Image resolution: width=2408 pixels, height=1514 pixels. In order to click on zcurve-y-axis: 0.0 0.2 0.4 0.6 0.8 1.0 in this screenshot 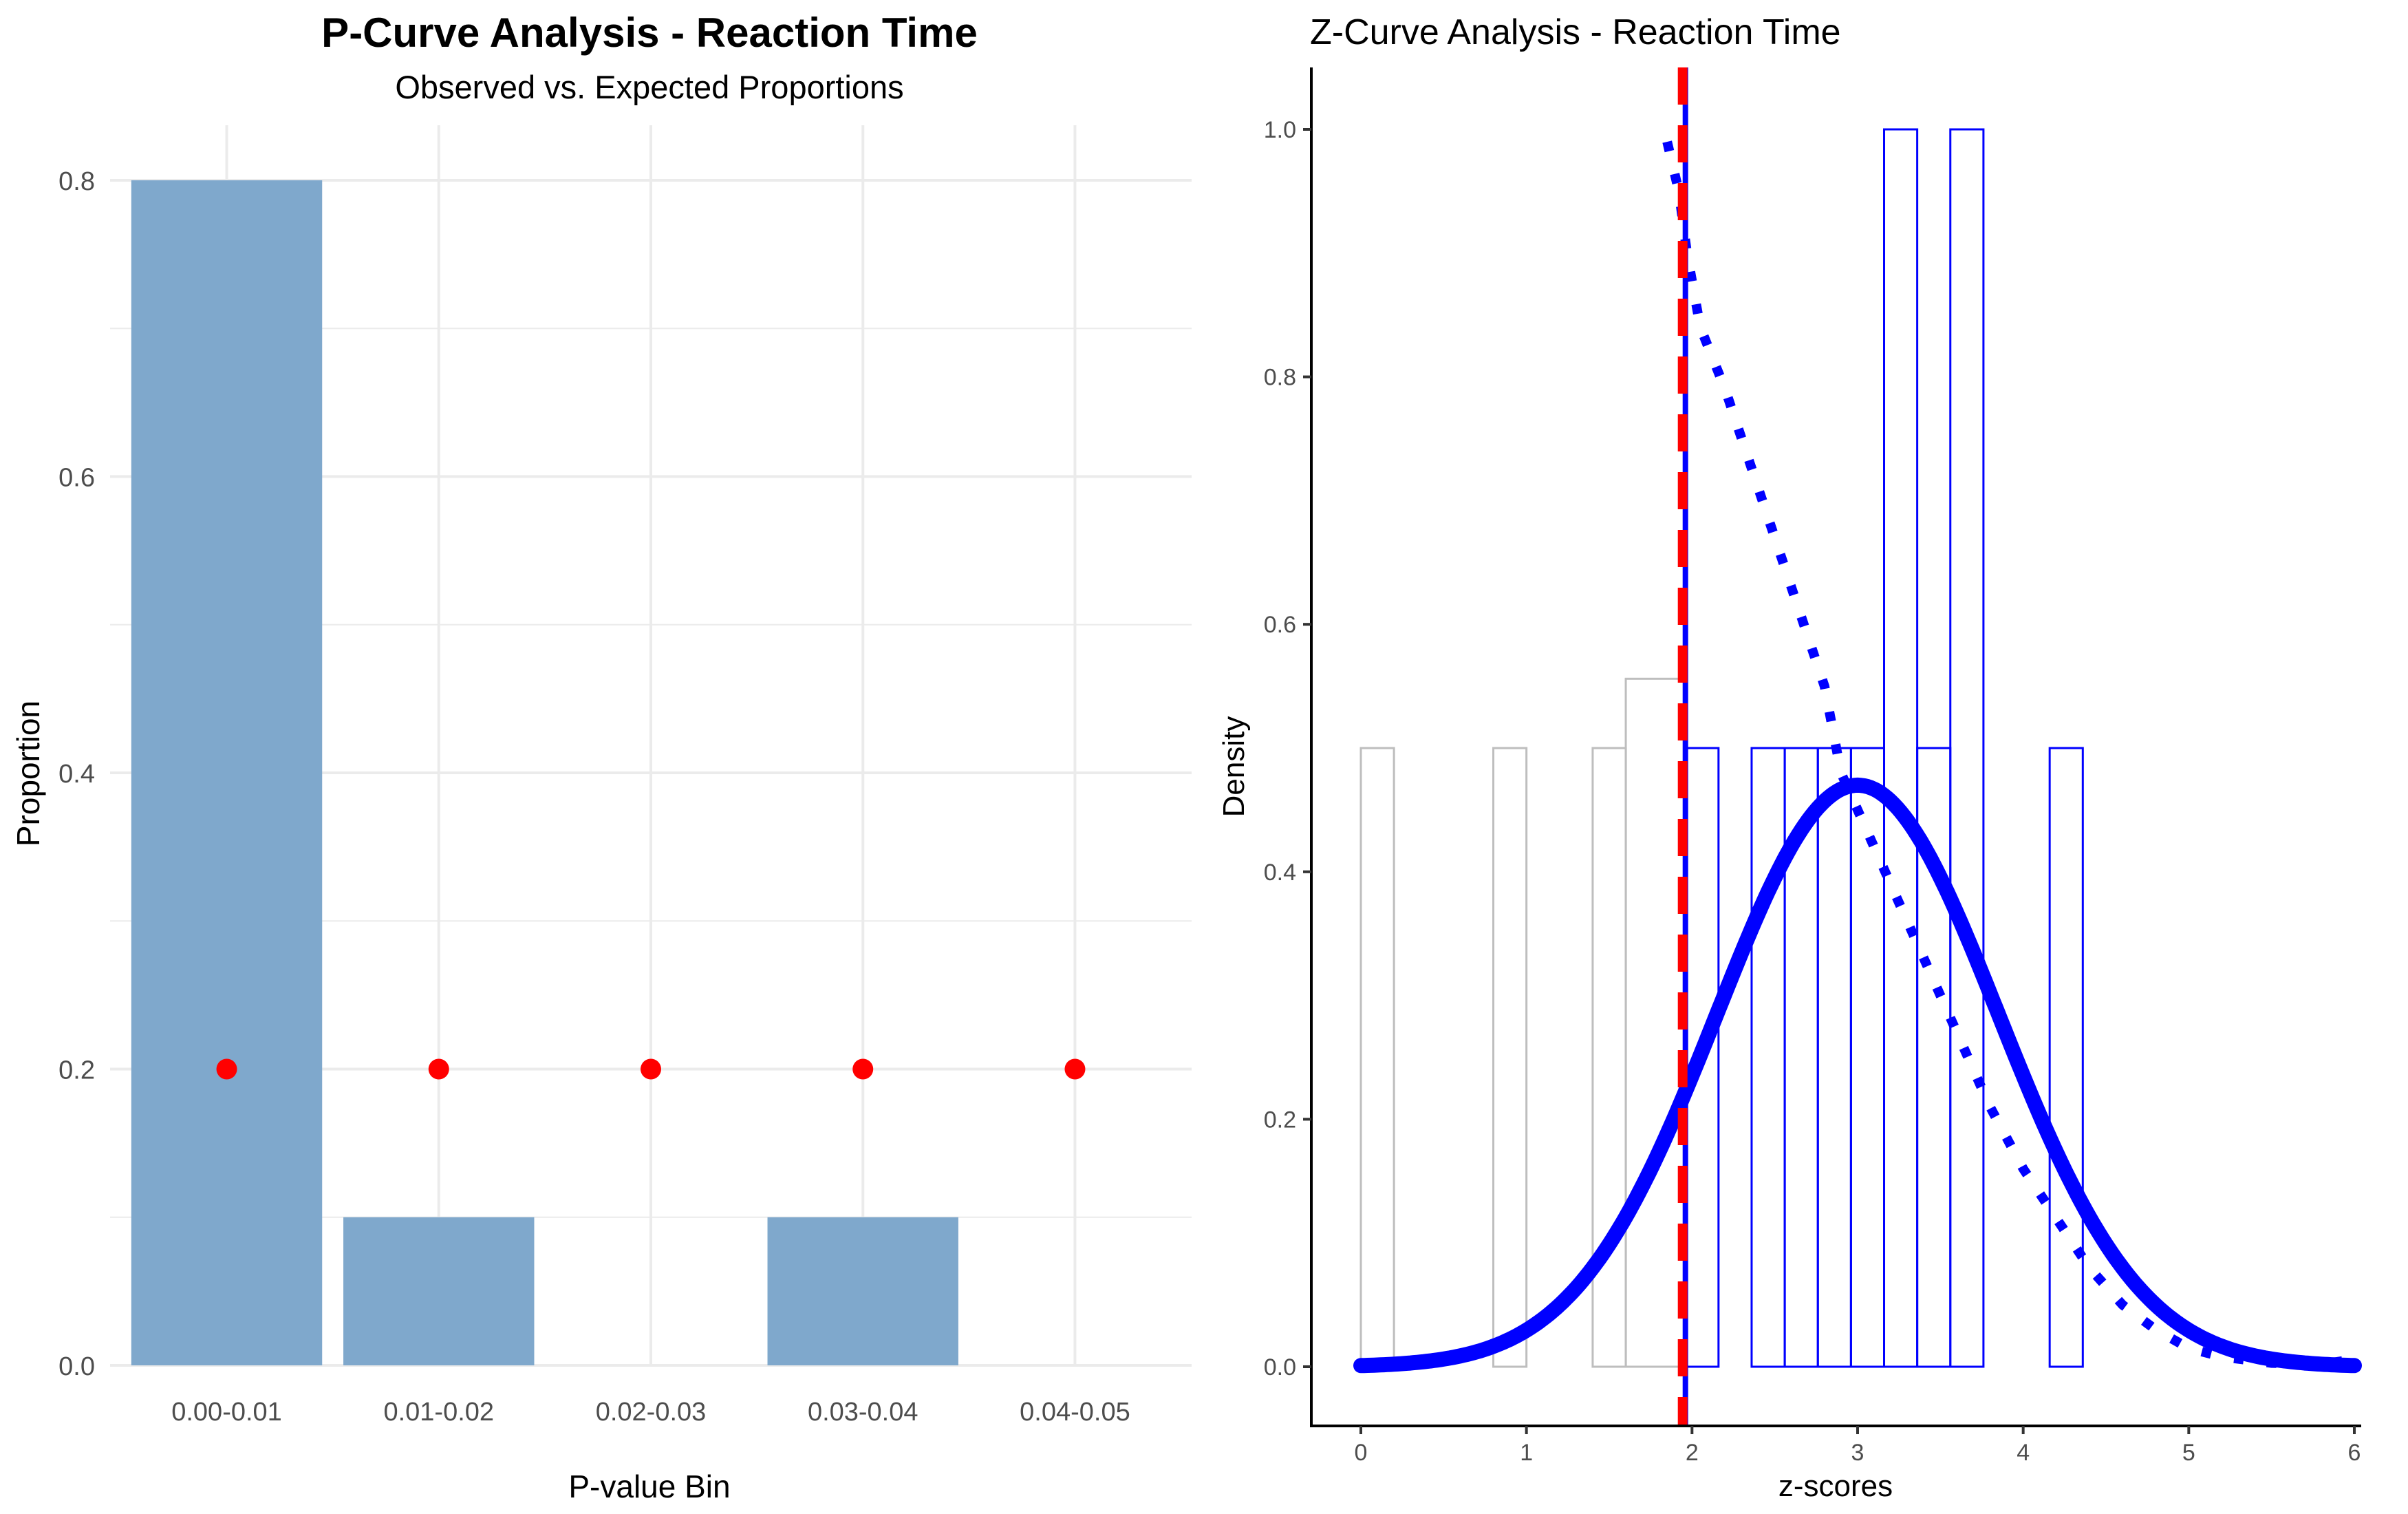, I will do `click(1287, 748)`.